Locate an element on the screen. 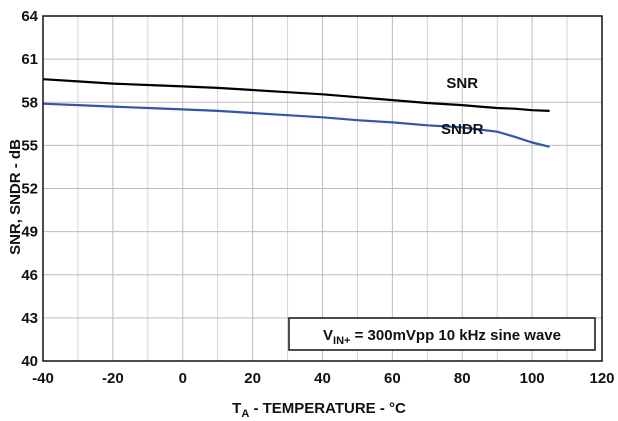 The image size is (618, 421). x-tick-label: -40 is located at coordinates (43, 378).